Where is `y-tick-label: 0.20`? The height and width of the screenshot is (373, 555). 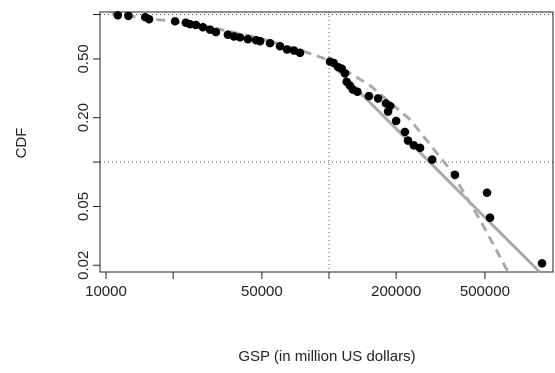 y-tick-label: 0.20 is located at coordinates (83, 117).